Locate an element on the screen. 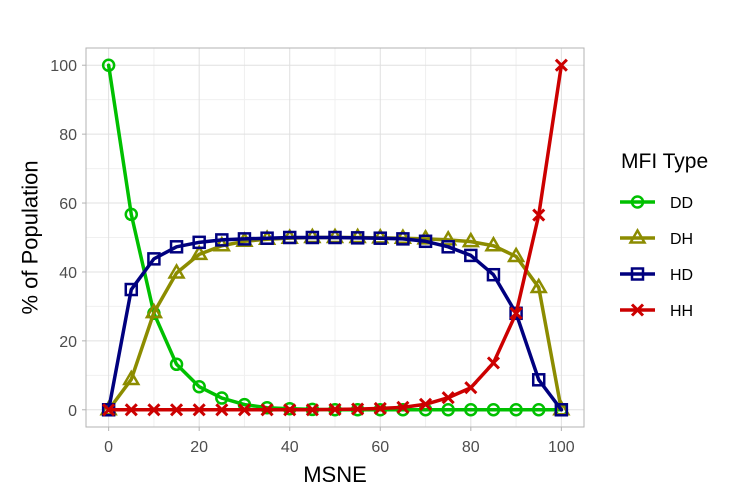  x-axis-title: MSNE is located at coordinates (335, 474).